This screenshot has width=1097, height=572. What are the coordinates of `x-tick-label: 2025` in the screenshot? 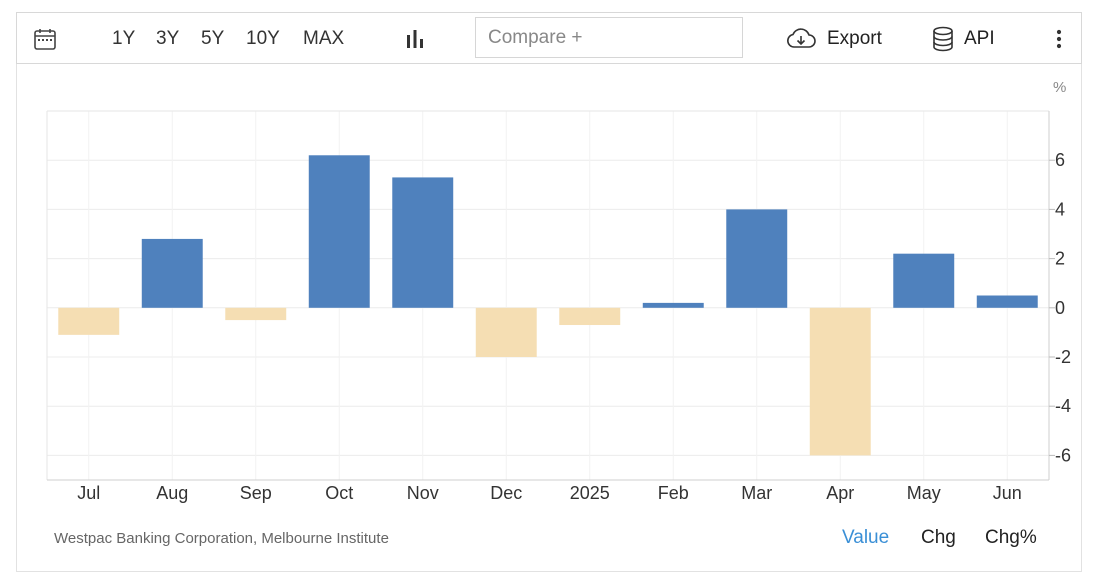 It's located at (590, 493).